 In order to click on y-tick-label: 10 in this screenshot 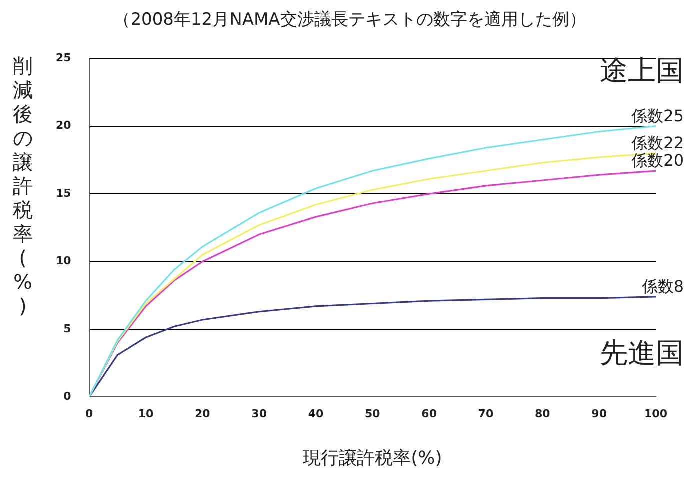, I will do `click(64, 261)`.